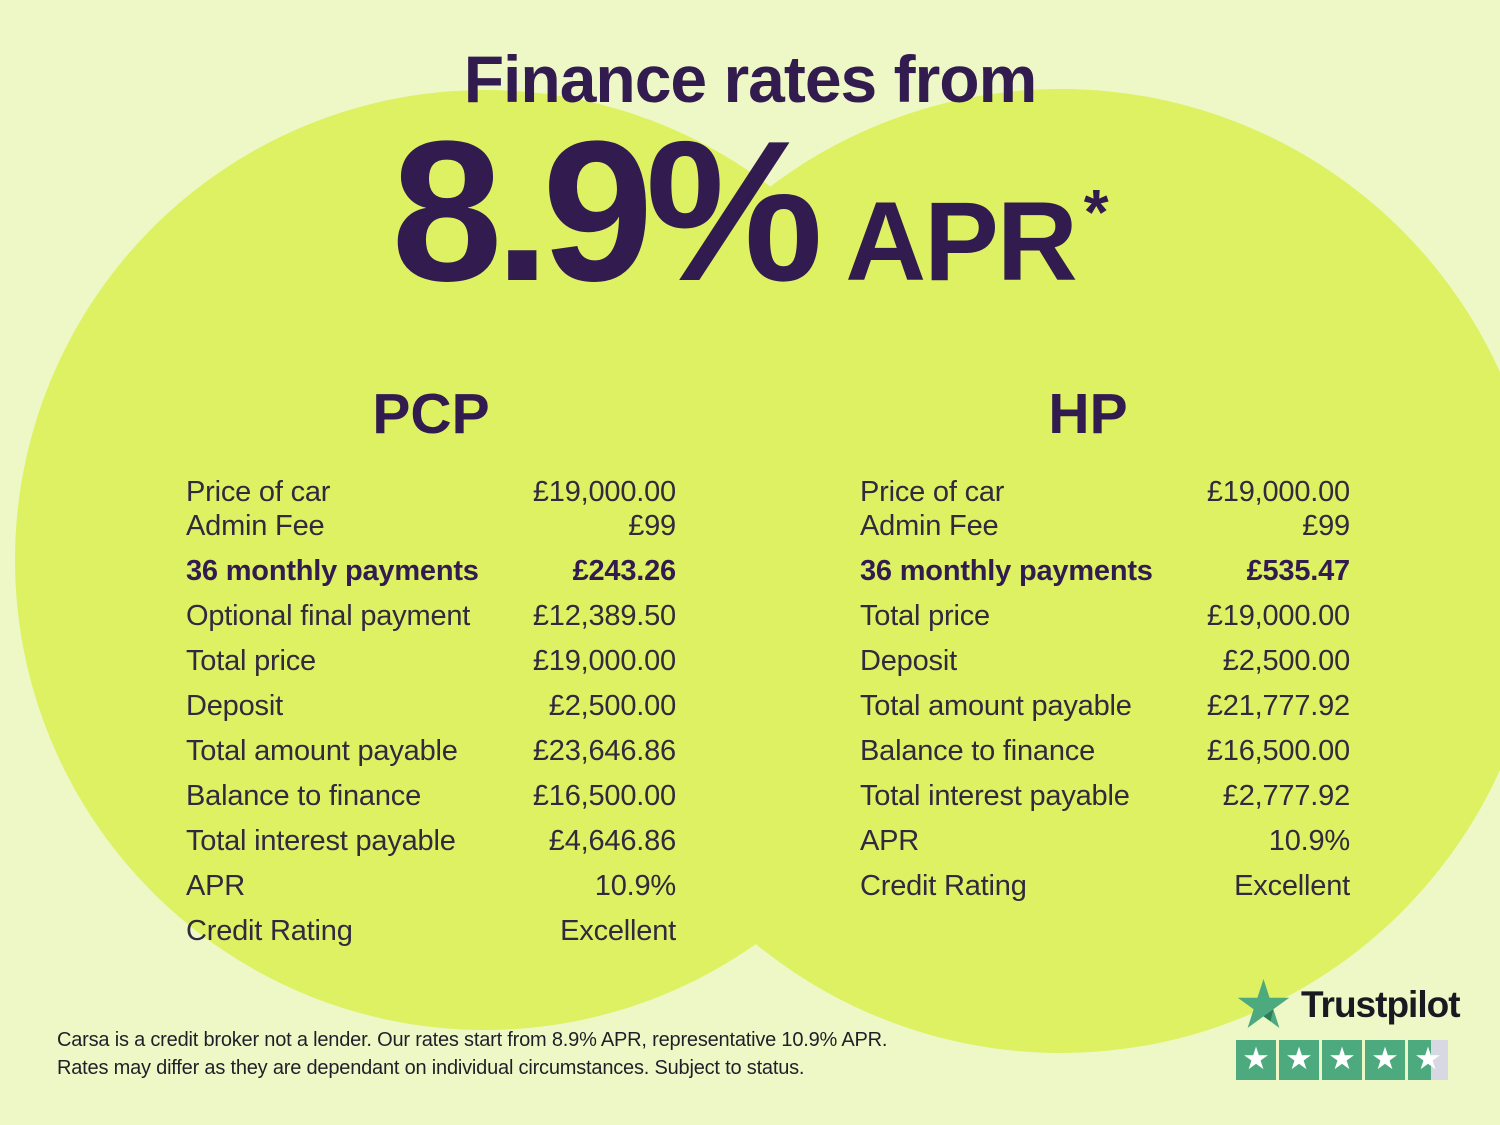 This screenshot has width=1500, height=1125. What do you see at coordinates (604, 616) in the screenshot?
I see `row-value: £12,389.50` at bounding box center [604, 616].